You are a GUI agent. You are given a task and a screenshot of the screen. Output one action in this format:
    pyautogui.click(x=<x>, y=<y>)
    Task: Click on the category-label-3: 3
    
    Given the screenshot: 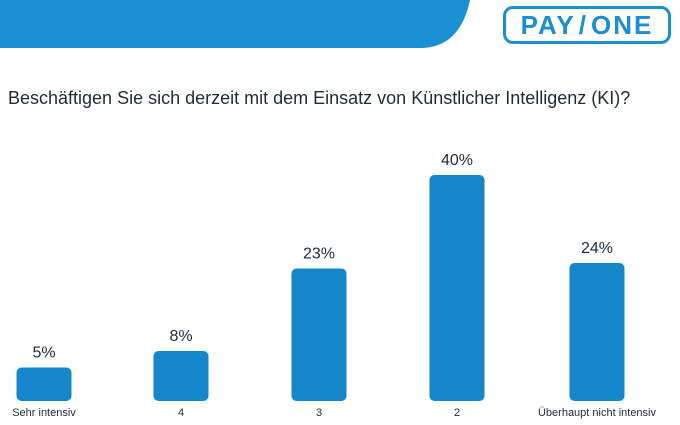 What is the action you would take?
    pyautogui.click(x=319, y=413)
    